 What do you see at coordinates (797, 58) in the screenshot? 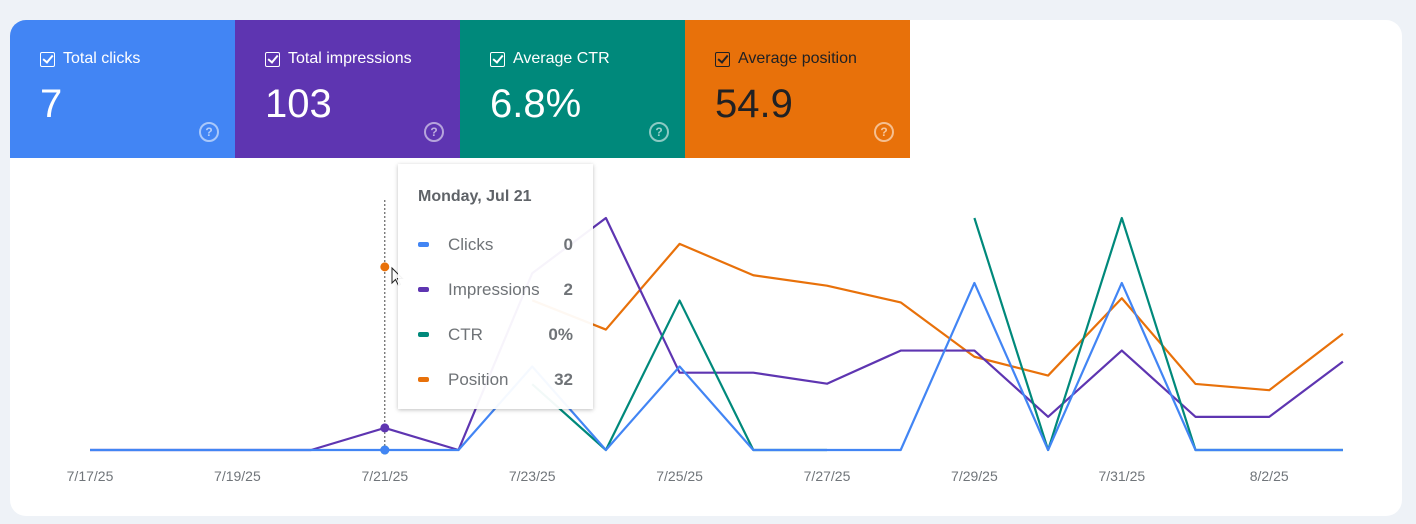
I see `metric-label: Average position` at bounding box center [797, 58].